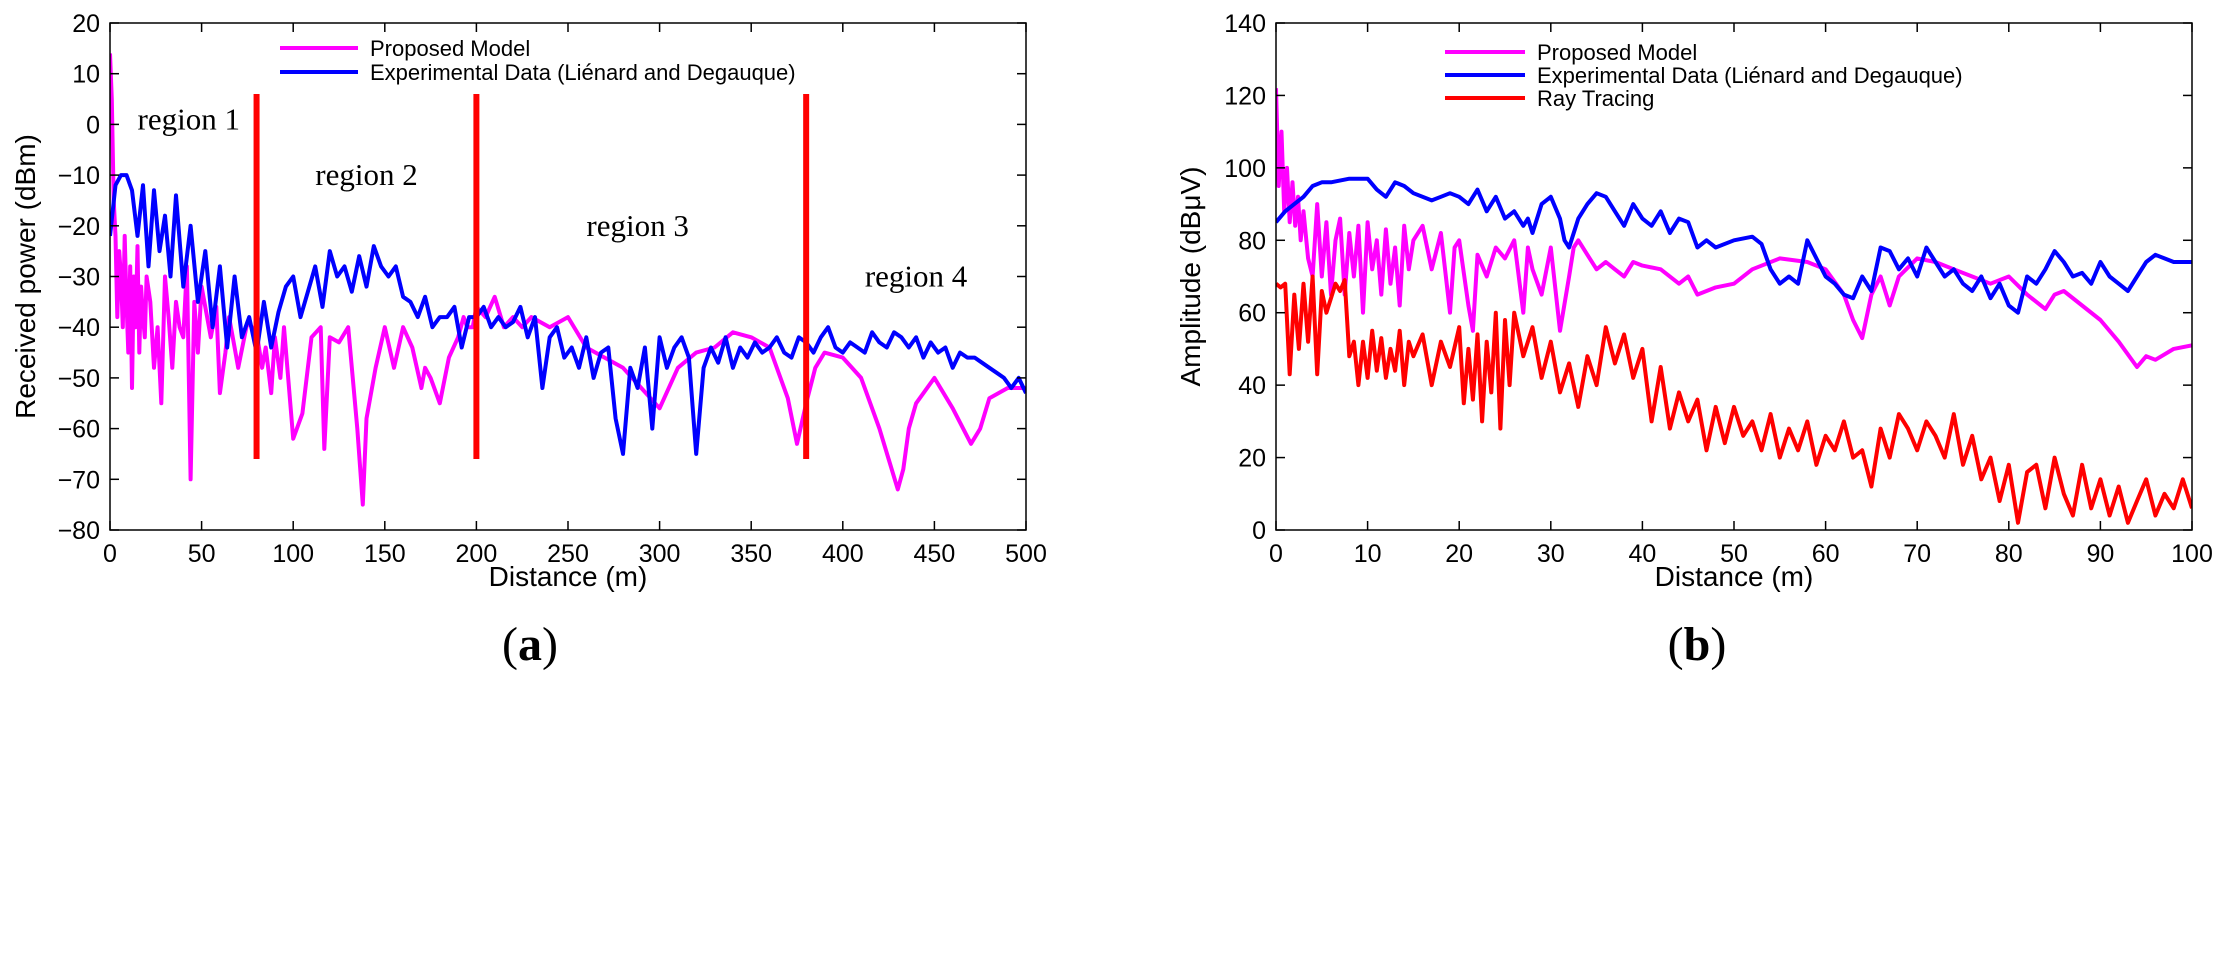 Image resolution: width=2235 pixels, height=965 pixels. I want to click on panel-a-y-tick-label: −20, so click(79, 227).